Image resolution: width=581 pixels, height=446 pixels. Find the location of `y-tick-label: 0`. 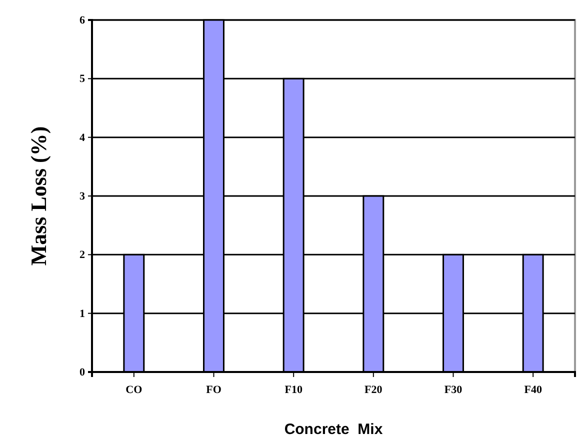

y-tick-label: 0 is located at coordinates (83, 372).